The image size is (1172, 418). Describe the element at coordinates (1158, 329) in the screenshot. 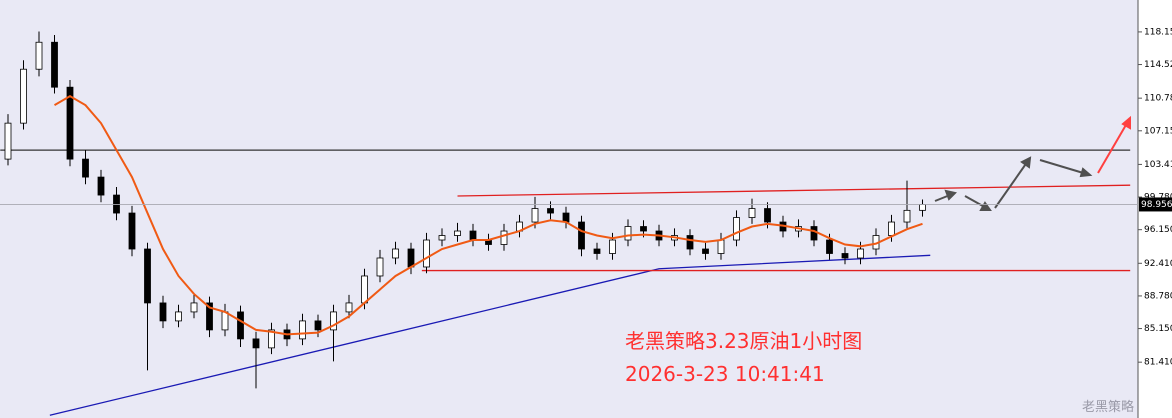

I see `y-tick-label: 85.150` at that location.